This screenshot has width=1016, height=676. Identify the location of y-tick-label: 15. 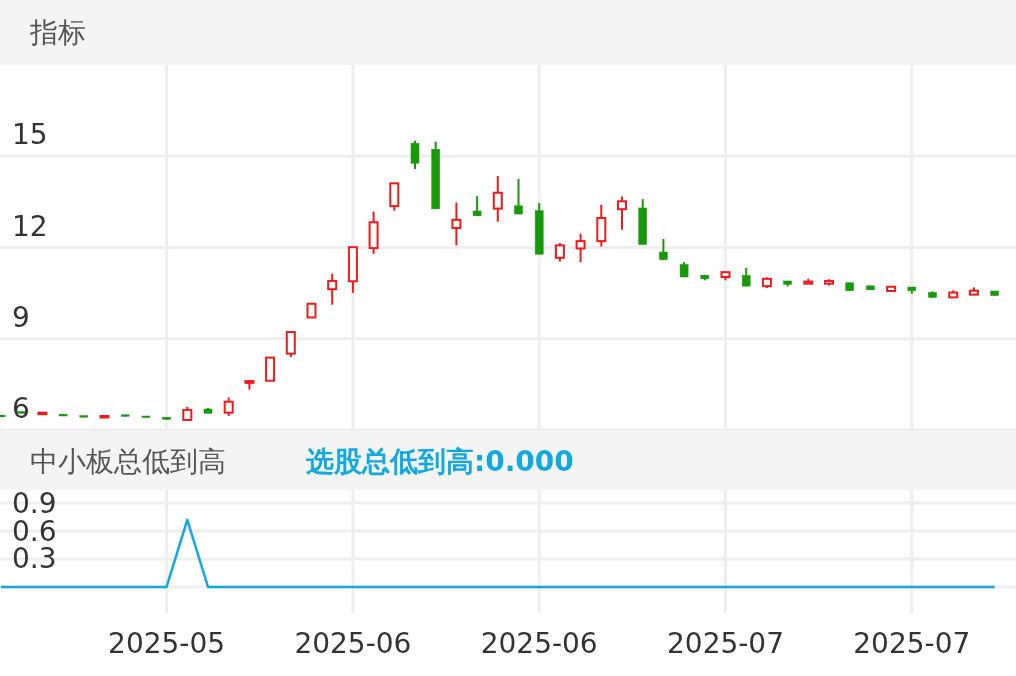
(30, 135).